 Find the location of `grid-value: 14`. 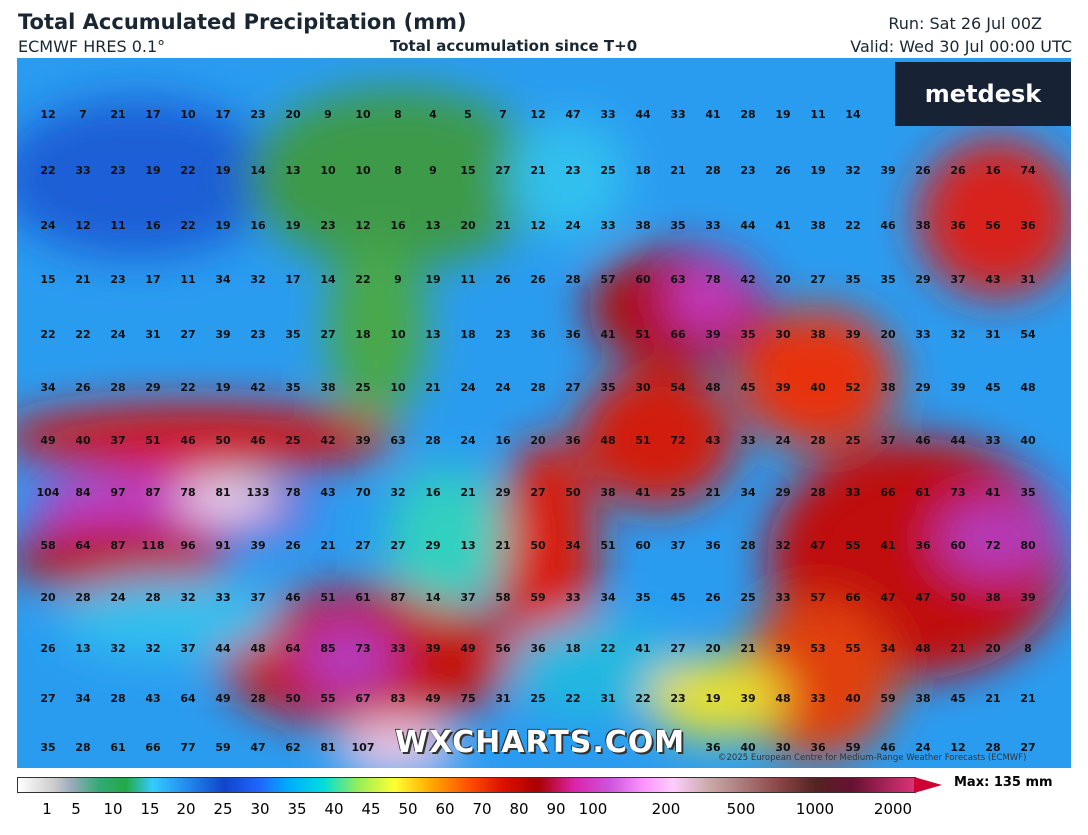

grid-value: 14 is located at coordinates (258, 170).